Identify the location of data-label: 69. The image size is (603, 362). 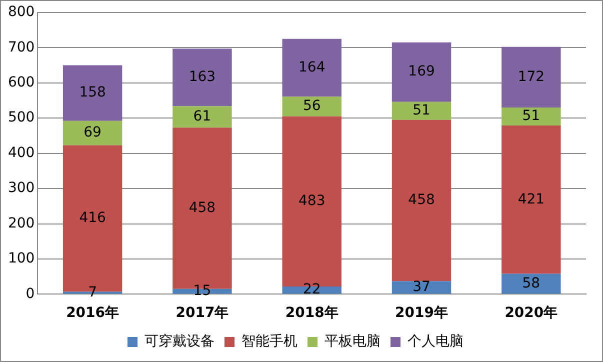
(93, 132).